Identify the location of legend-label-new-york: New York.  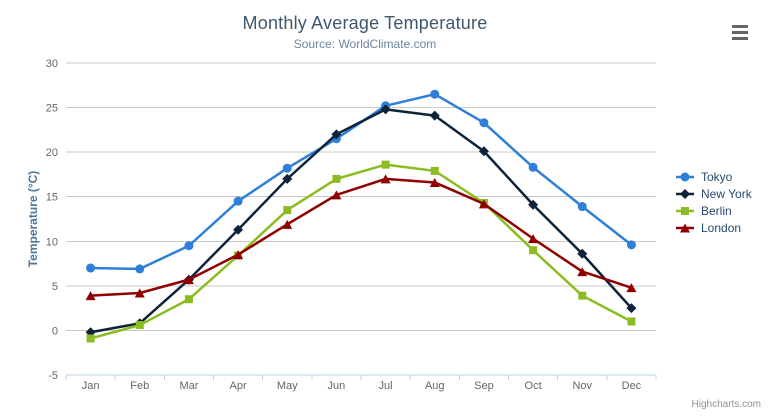
(726, 193).